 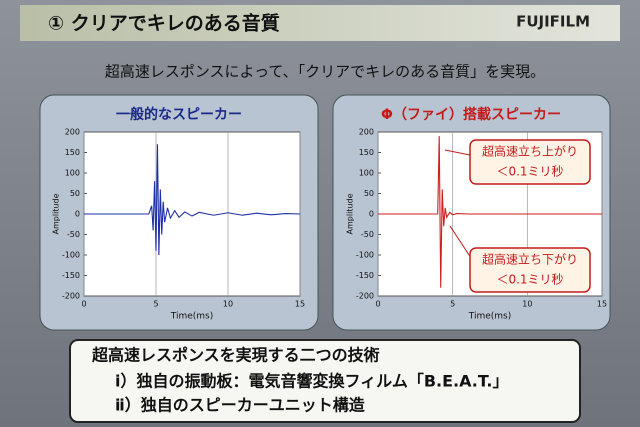 What do you see at coordinates (240, 405) in the screenshot?
I see `box-item: ⅱ）独自のスピーカーユニット構造` at bounding box center [240, 405].